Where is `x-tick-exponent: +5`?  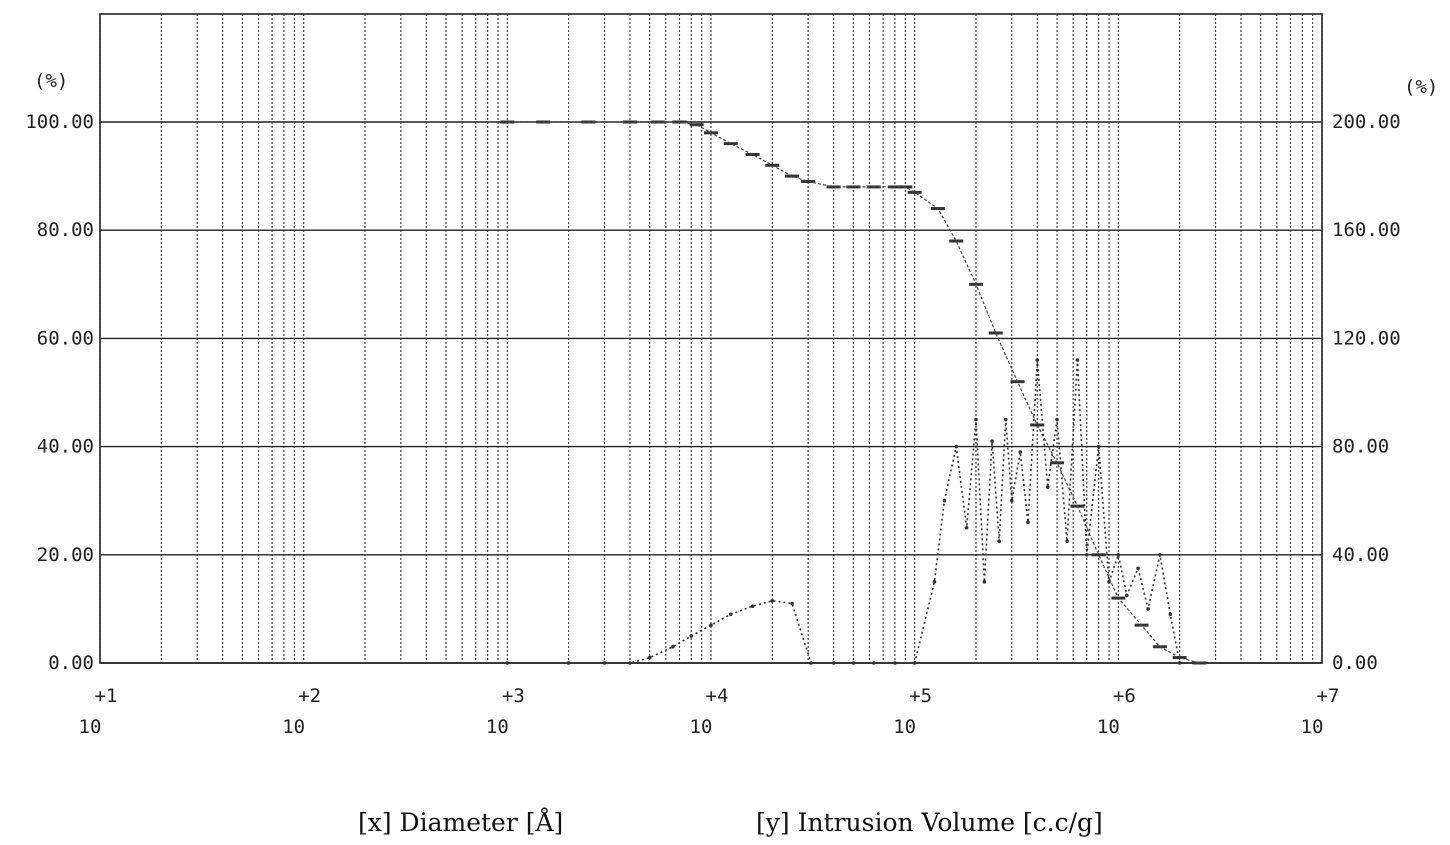
x-tick-exponent: +5 is located at coordinates (920, 696).